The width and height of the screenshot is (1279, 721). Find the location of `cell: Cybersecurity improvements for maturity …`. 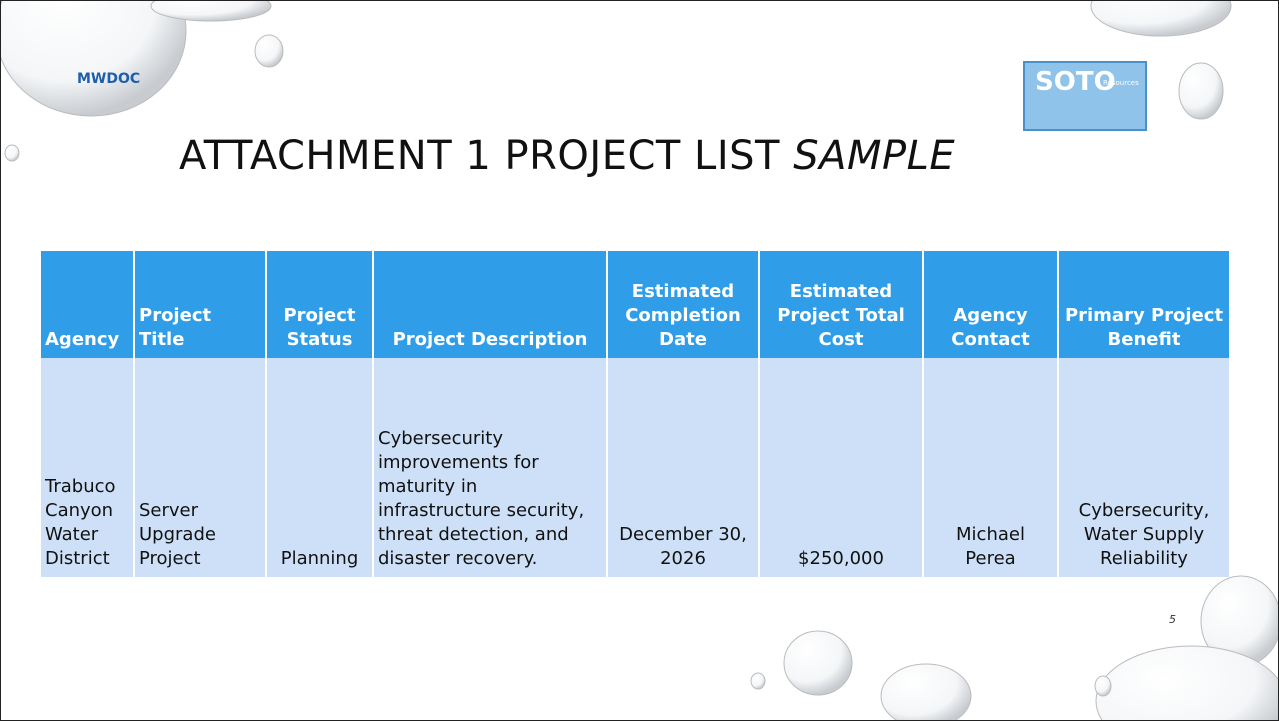

cell: Cybersecurity improvements for maturity … is located at coordinates (489, 467).